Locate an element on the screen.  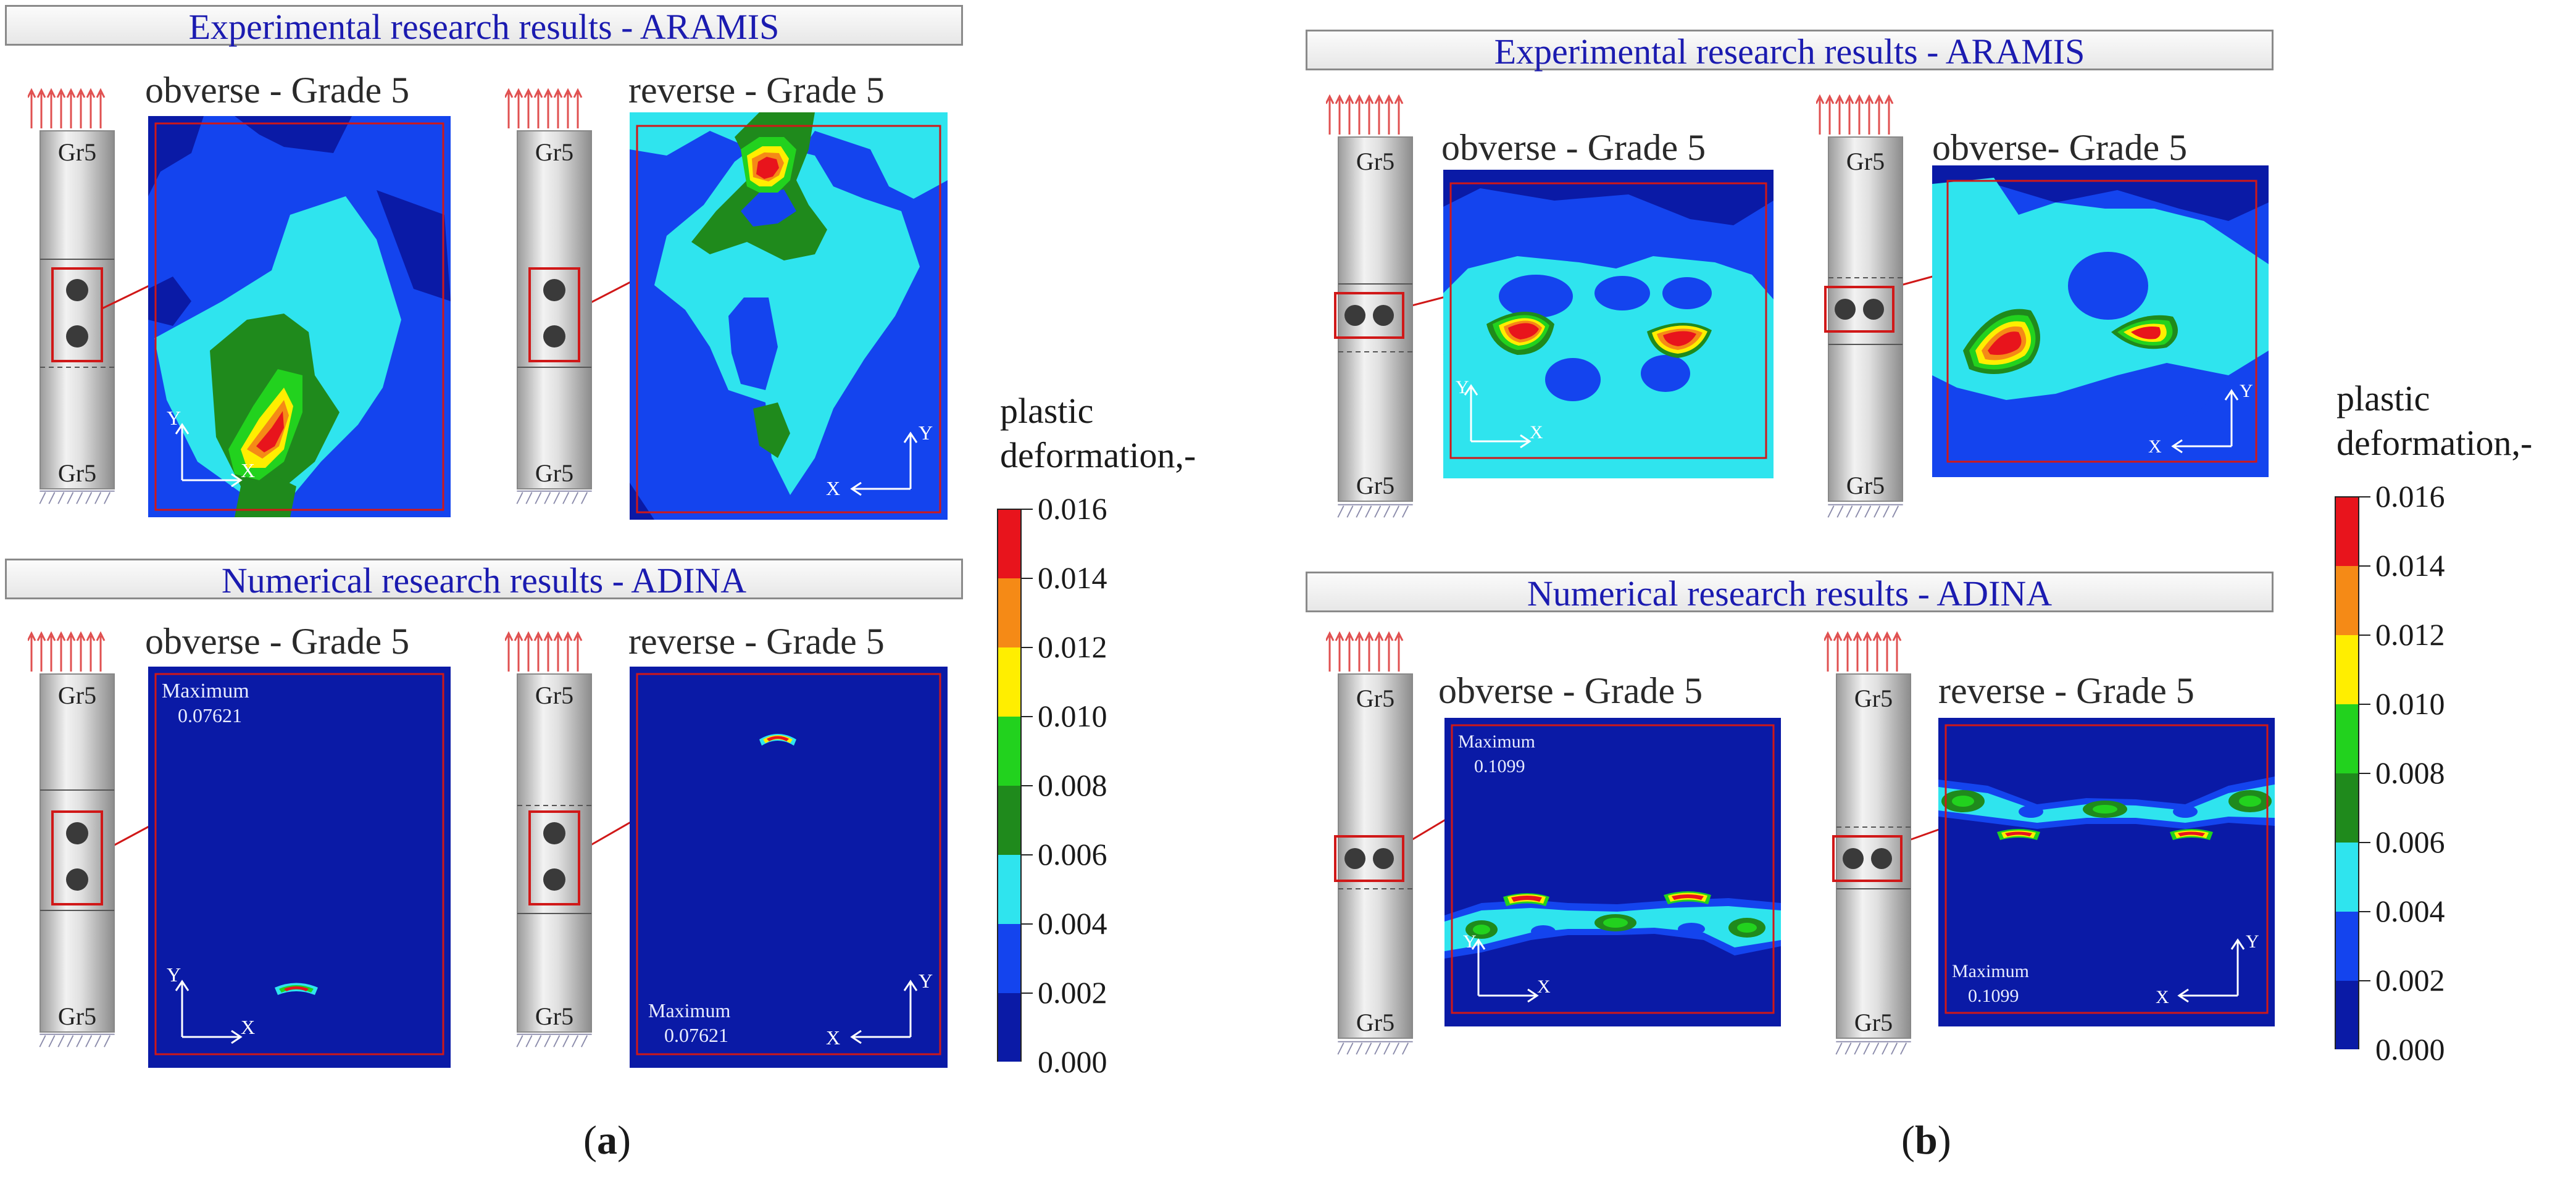
legend-tick-label: 0.004 is located at coordinates (1072, 923).